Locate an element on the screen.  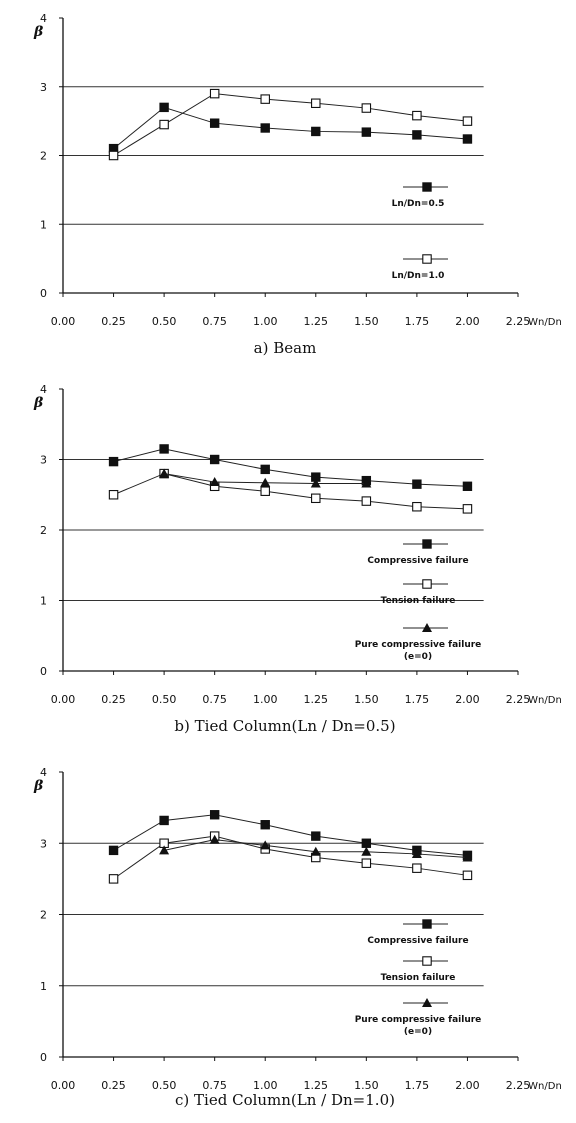
legend-label: Pure compressive failure is located at coordinates (418, 1020).